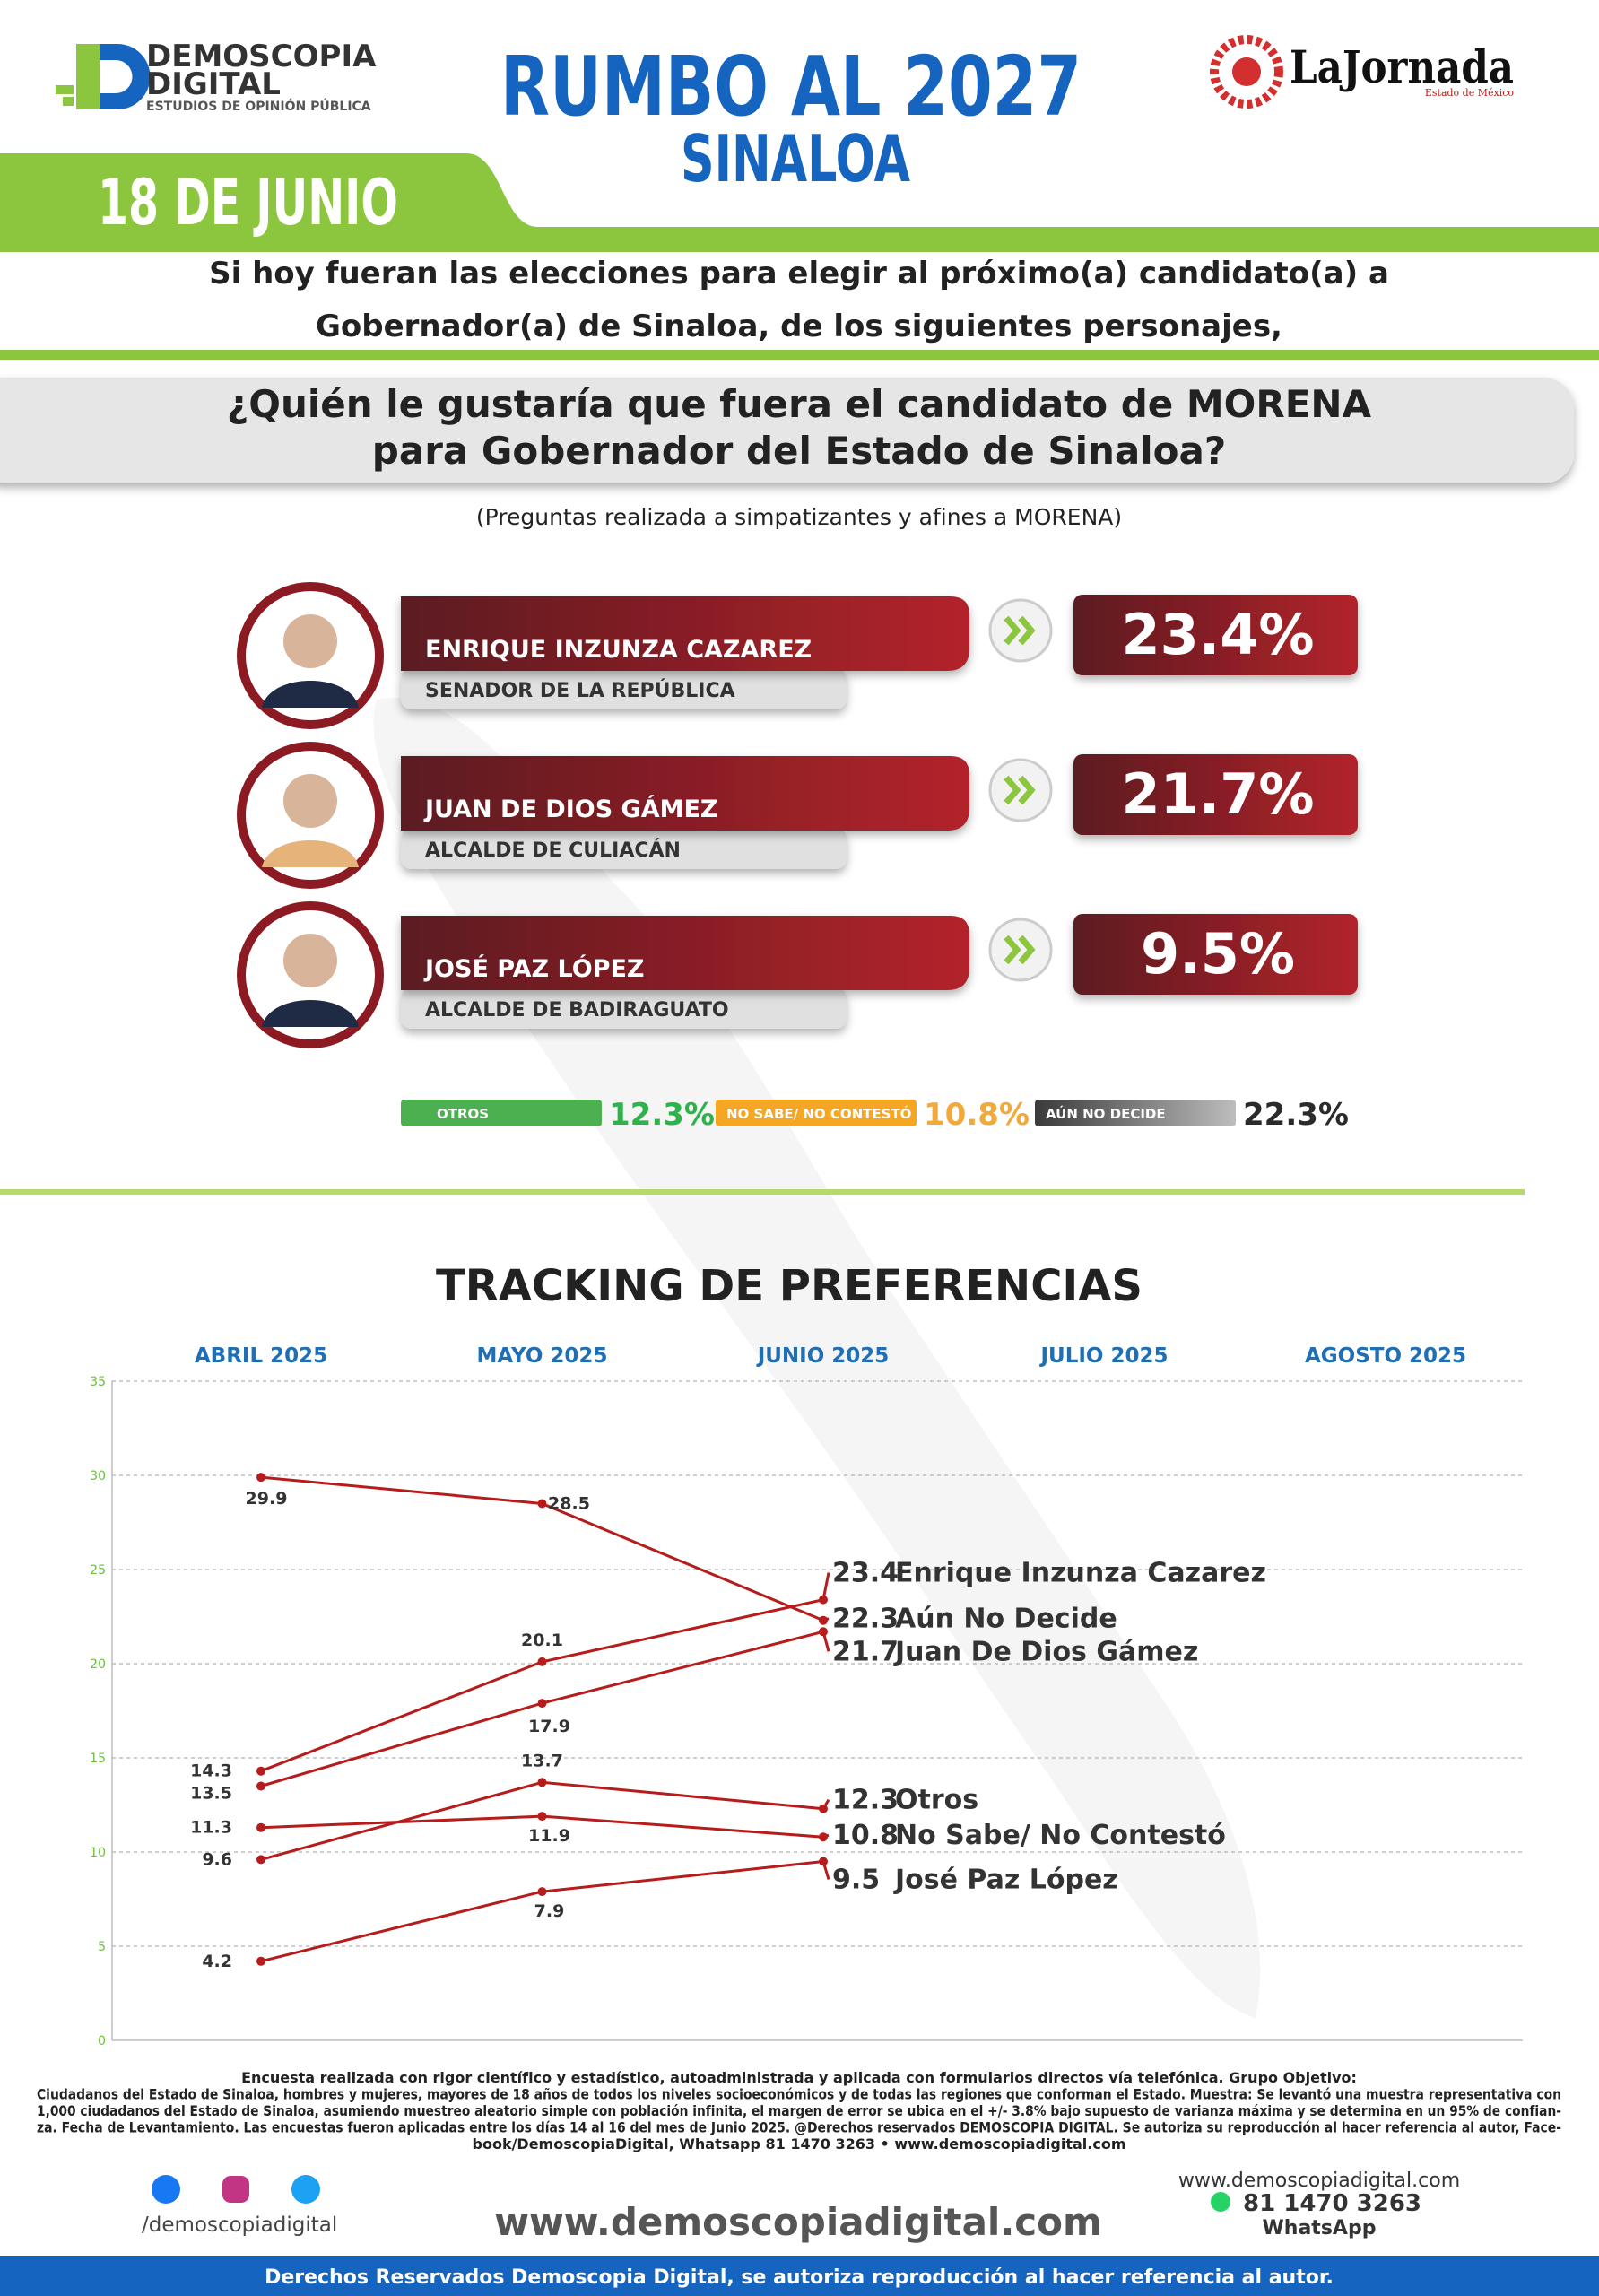 The image size is (1599, 2296). Describe the element at coordinates (463, 1114) in the screenshot. I see `others-label: OTROS` at that location.